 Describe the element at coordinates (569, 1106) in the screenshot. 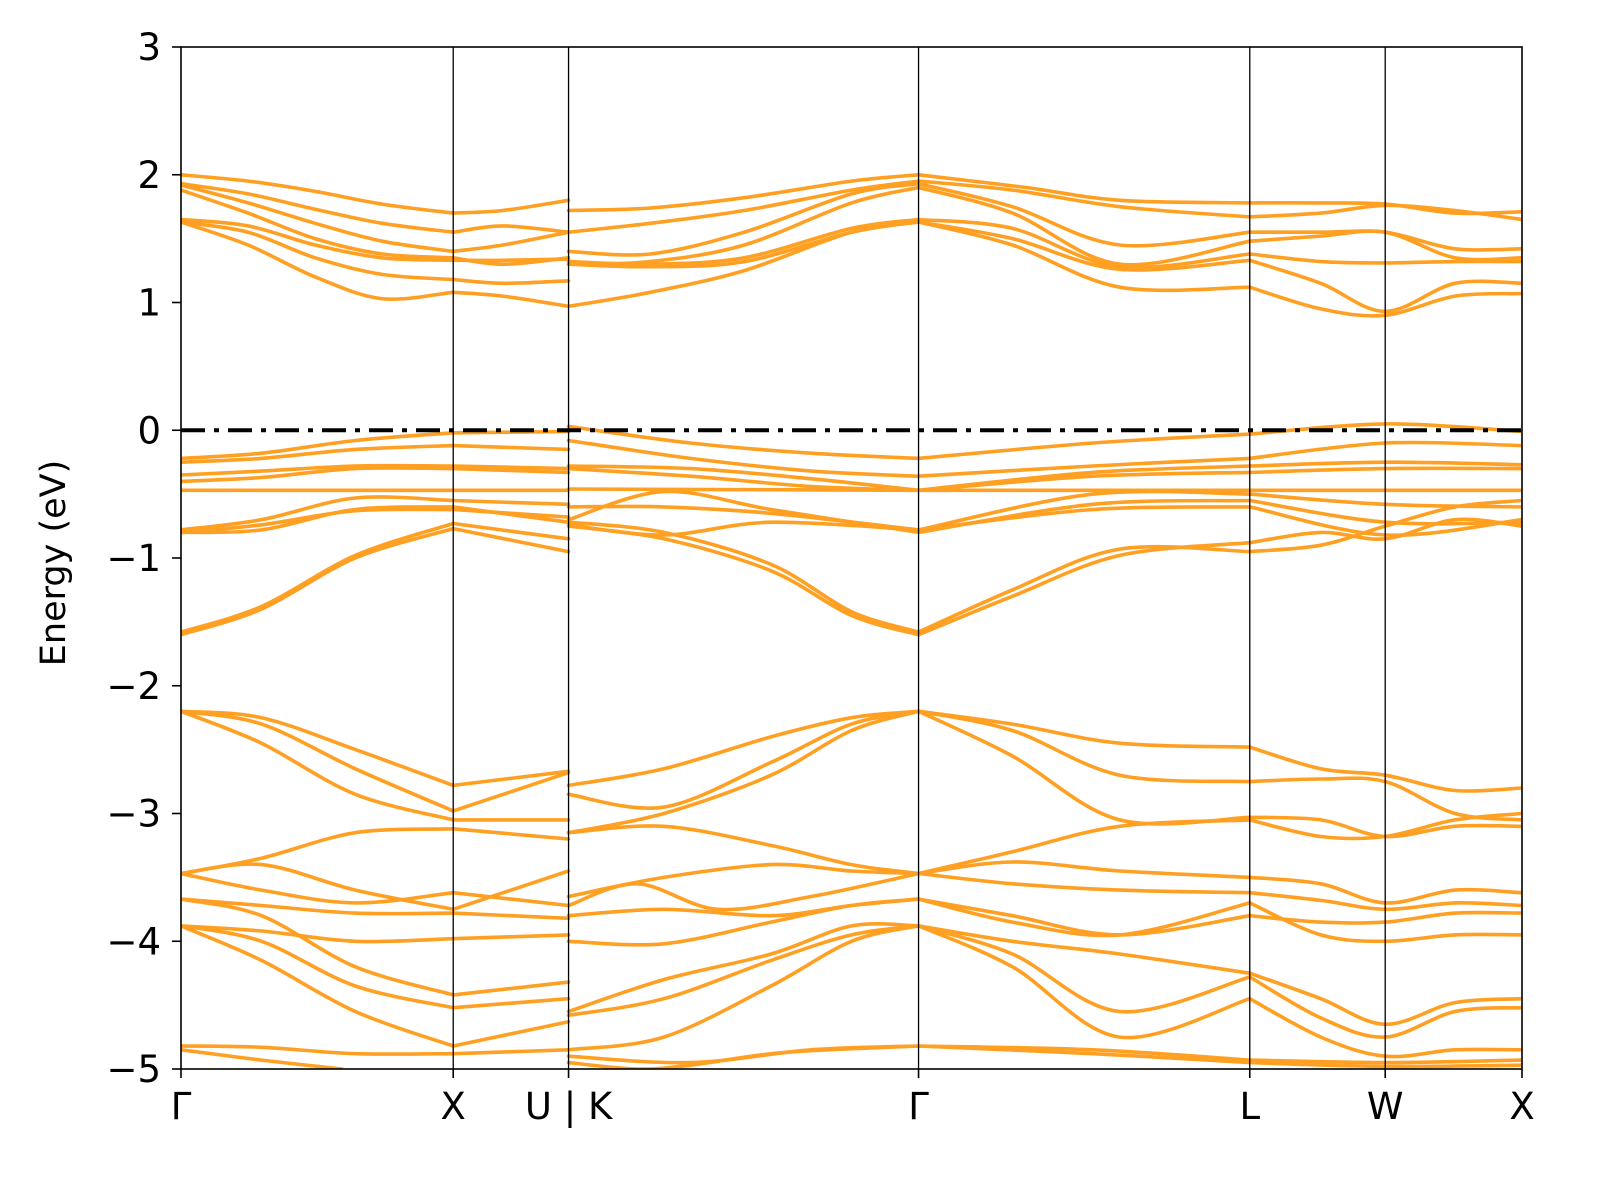

I see `kpoint-label: U | K` at that location.